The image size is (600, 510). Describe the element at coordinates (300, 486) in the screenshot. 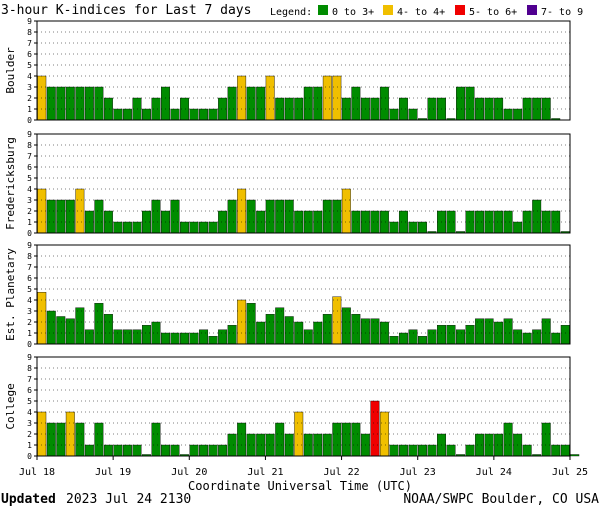

I see `x-axis-title: Coordinate Universal Time (UTC)` at that location.